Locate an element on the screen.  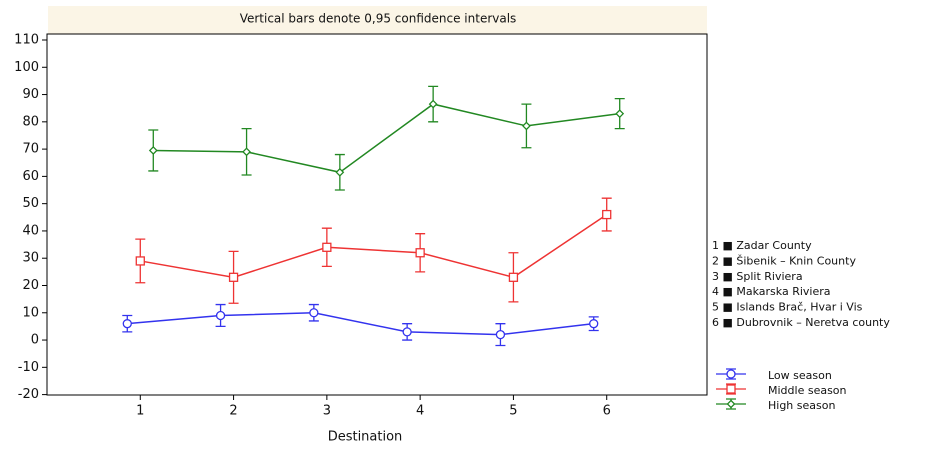
y-tick-label: 20 is located at coordinates (30, 285).